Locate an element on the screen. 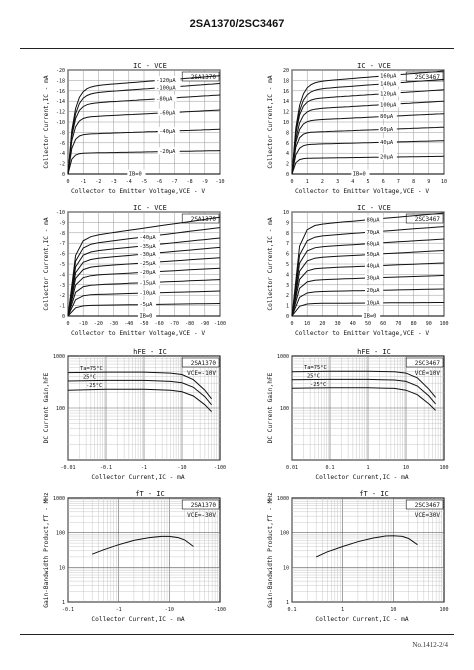  x-tick-label: -10 is located at coordinates (219, 182).